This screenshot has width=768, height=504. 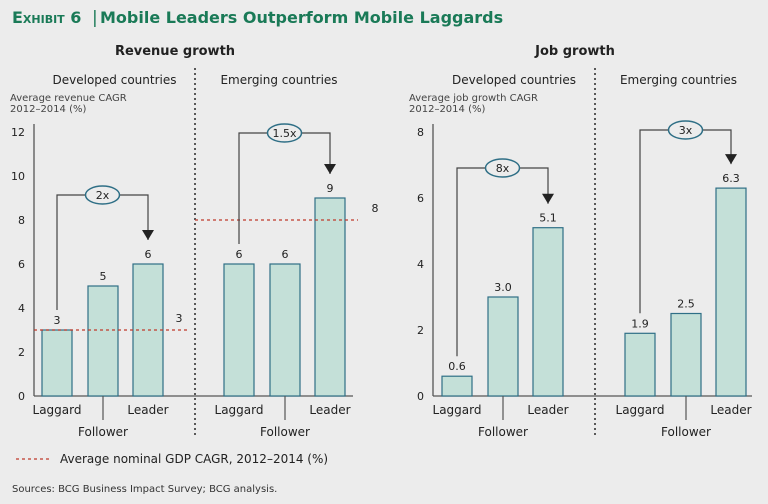 What do you see at coordinates (548, 218) in the screenshot?
I see `bar-value-label: 5.1` at bounding box center [548, 218].